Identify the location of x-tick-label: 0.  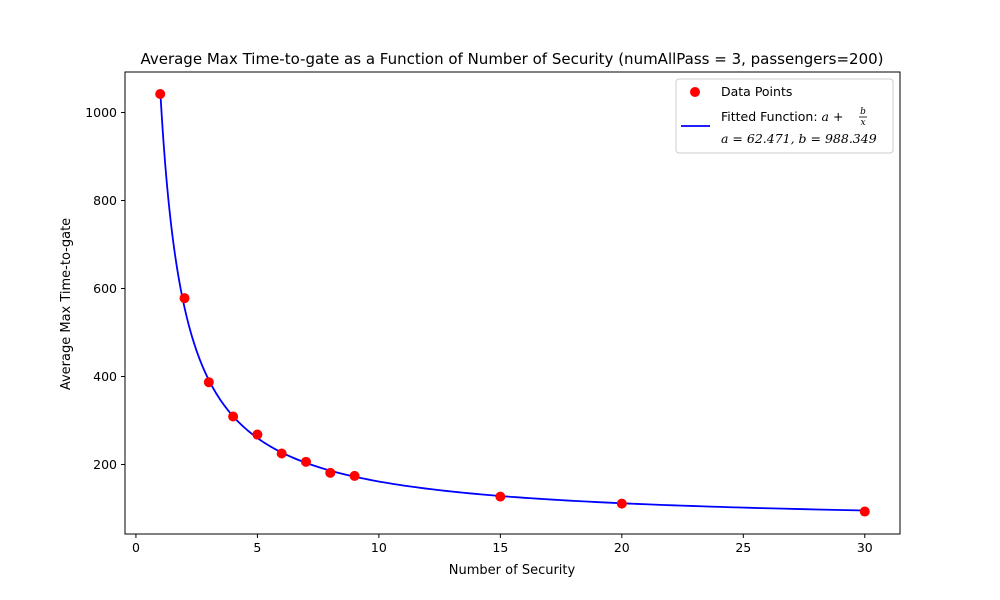
(136, 547).